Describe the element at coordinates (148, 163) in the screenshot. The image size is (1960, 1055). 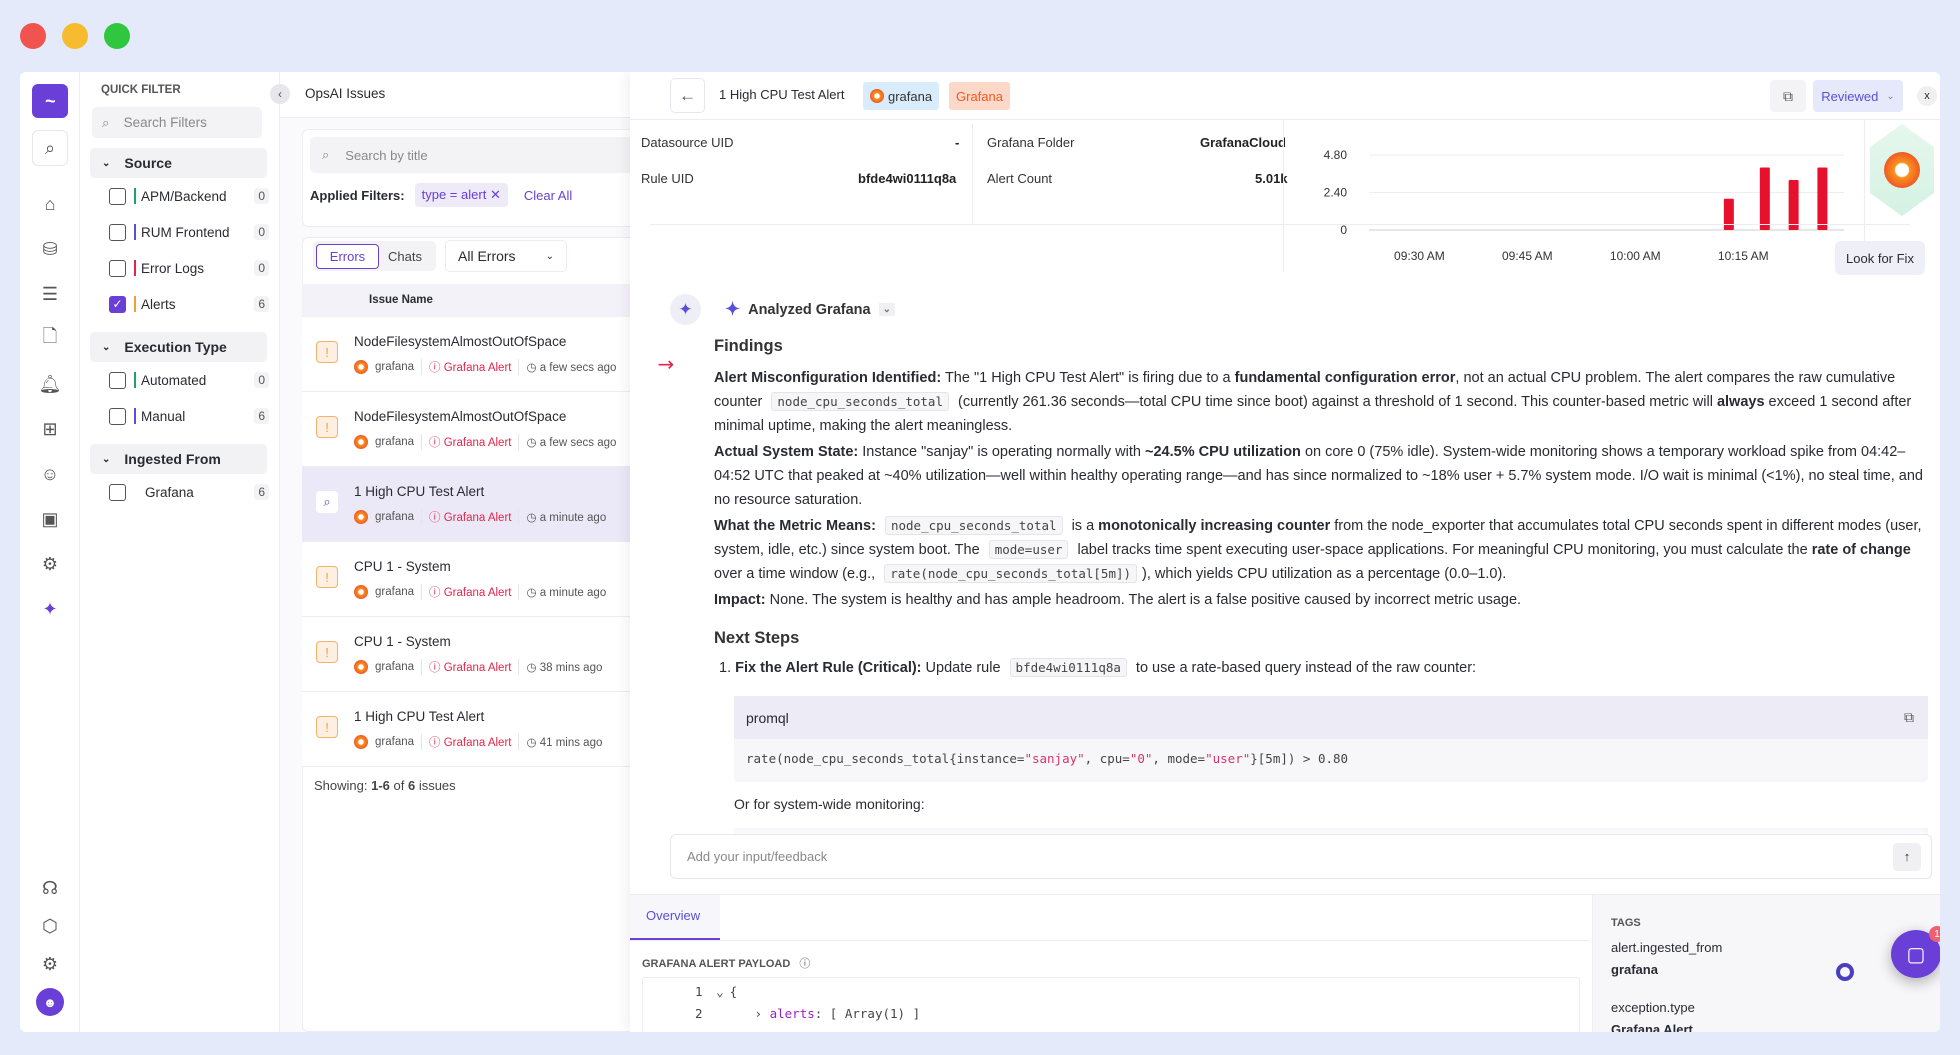
I see `section-title: Source` at that location.